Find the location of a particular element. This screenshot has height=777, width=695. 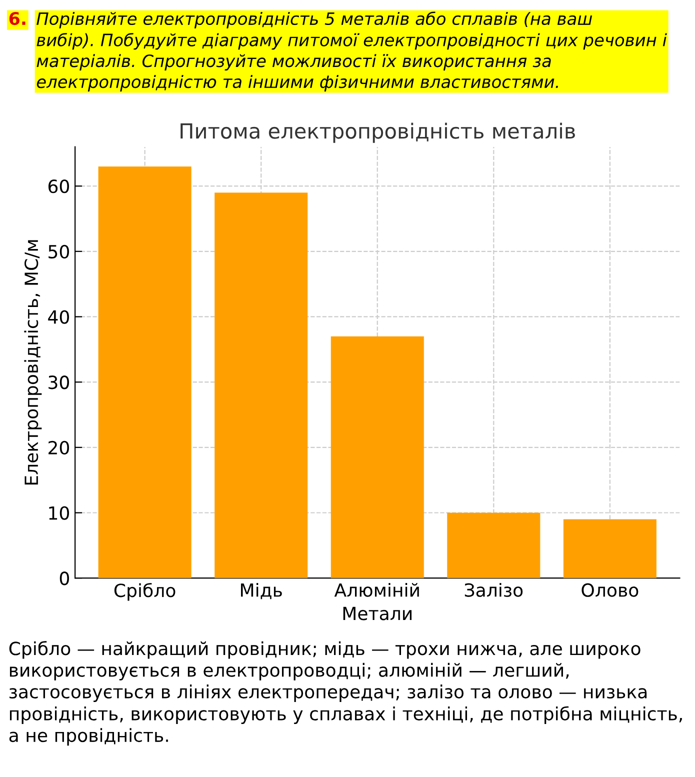

y-tick-label: 0 is located at coordinates (64, 579).